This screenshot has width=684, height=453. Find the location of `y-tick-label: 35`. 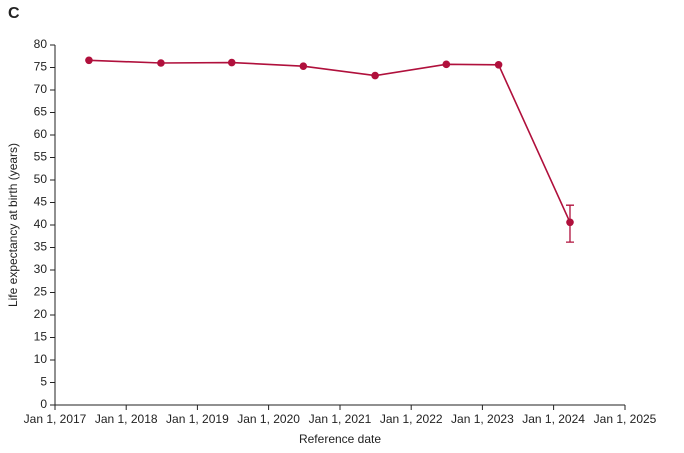

y-tick-label: 35 is located at coordinates (41, 247).